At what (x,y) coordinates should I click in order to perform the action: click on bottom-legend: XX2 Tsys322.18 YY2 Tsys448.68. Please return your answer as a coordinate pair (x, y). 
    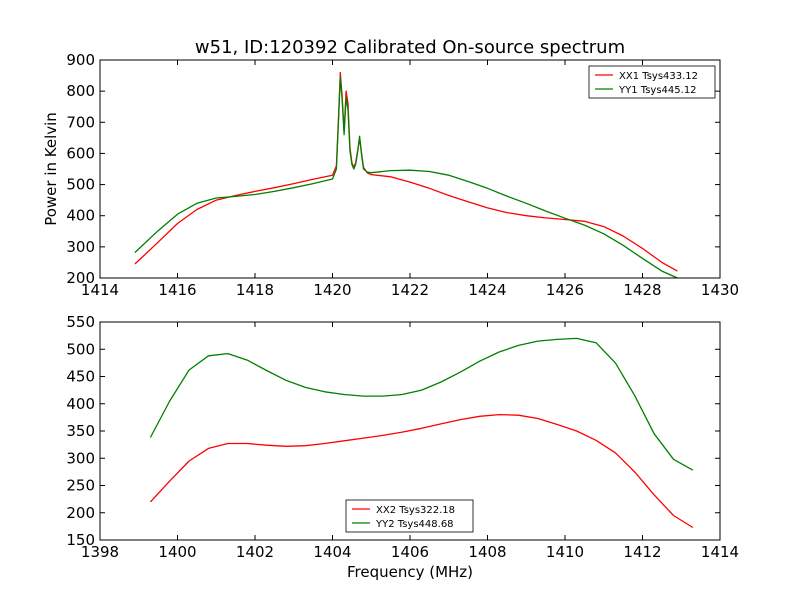
    Looking at the image, I should click on (409, 516).